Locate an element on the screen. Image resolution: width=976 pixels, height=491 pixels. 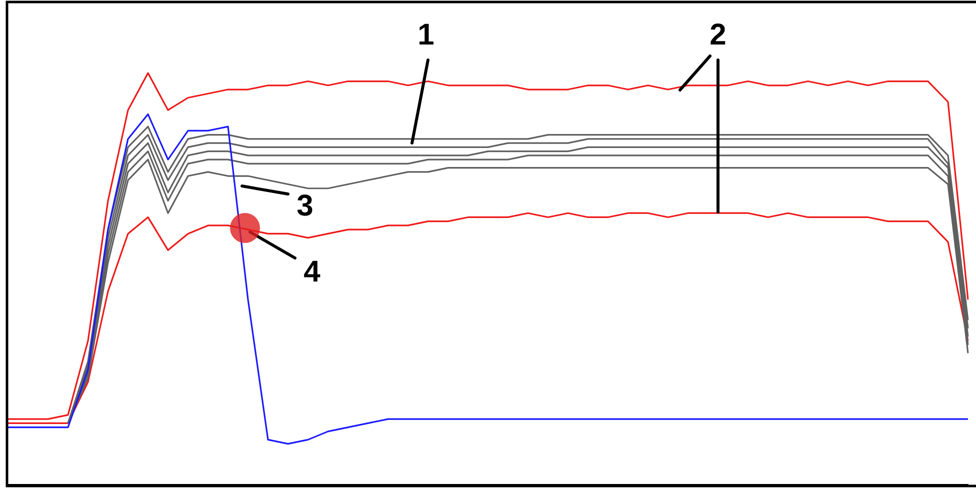
annotation: 3 is located at coordinates (305, 205).